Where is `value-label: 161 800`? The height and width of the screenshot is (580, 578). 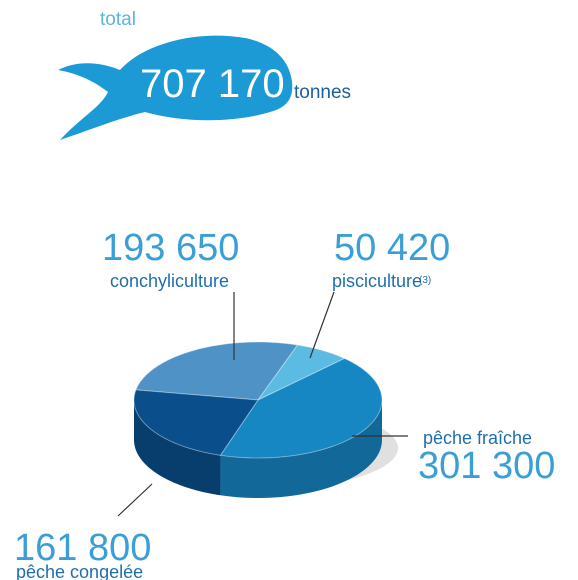 value-label: 161 800 is located at coordinates (82, 548).